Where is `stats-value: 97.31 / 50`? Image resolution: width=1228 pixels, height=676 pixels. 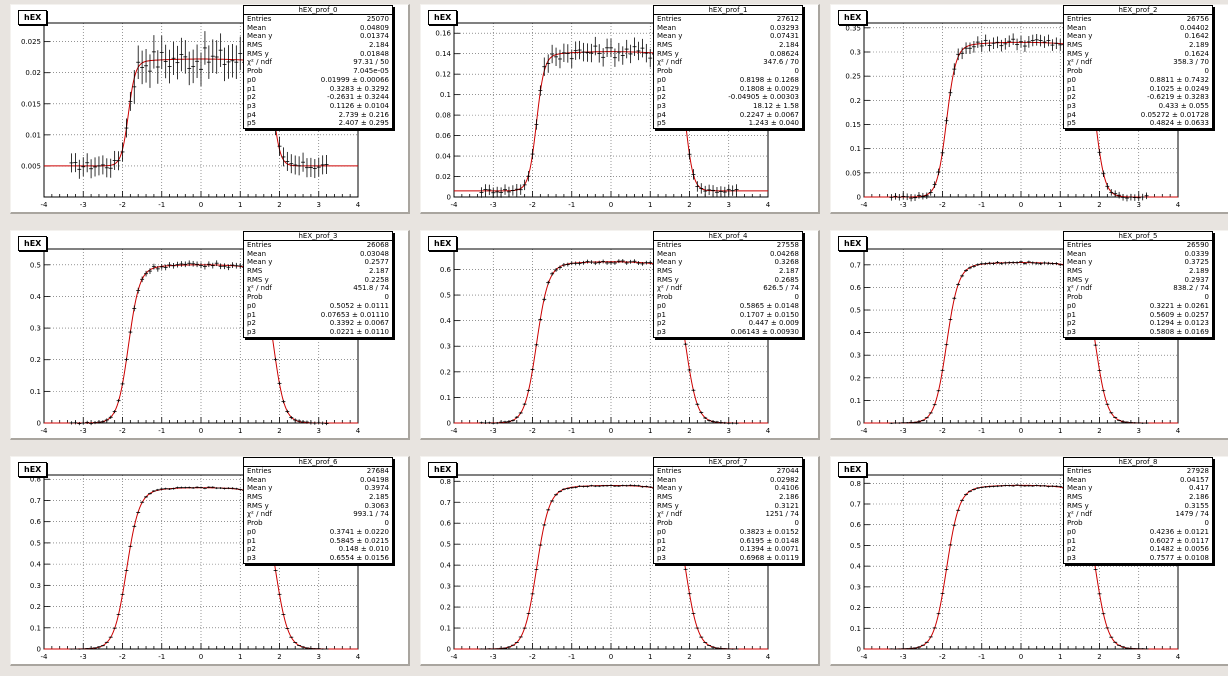 stats-value: 97.31 / 50 is located at coordinates (371, 62).